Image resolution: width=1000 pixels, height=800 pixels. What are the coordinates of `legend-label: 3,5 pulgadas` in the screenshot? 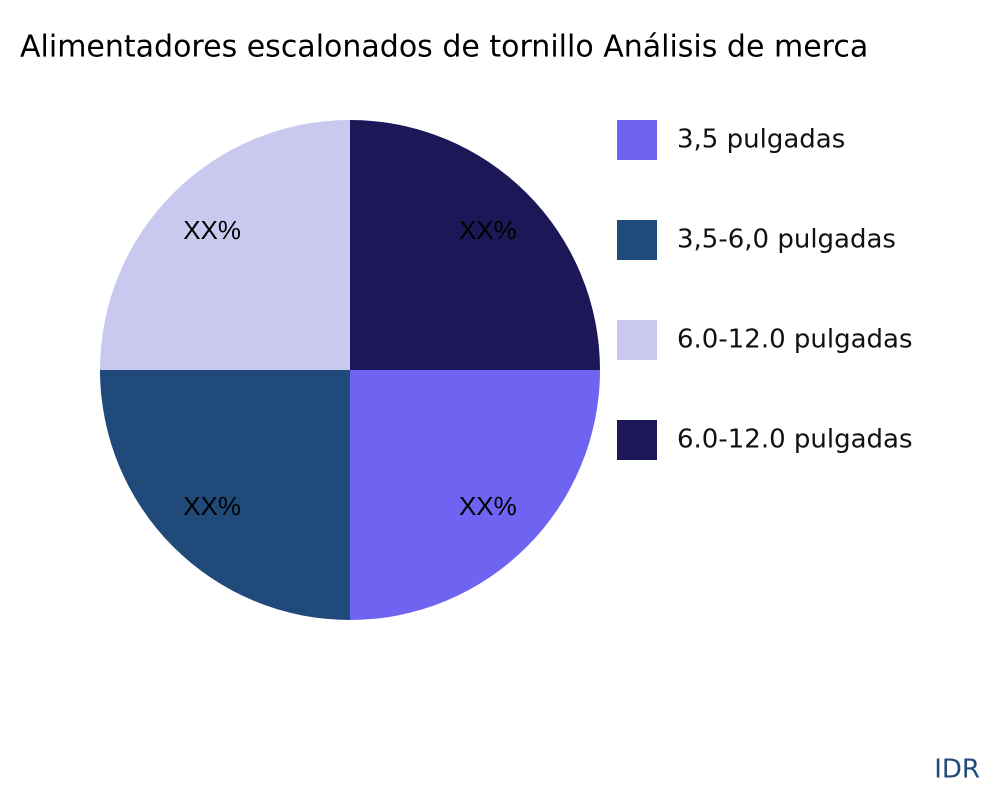 It's located at (761, 140).